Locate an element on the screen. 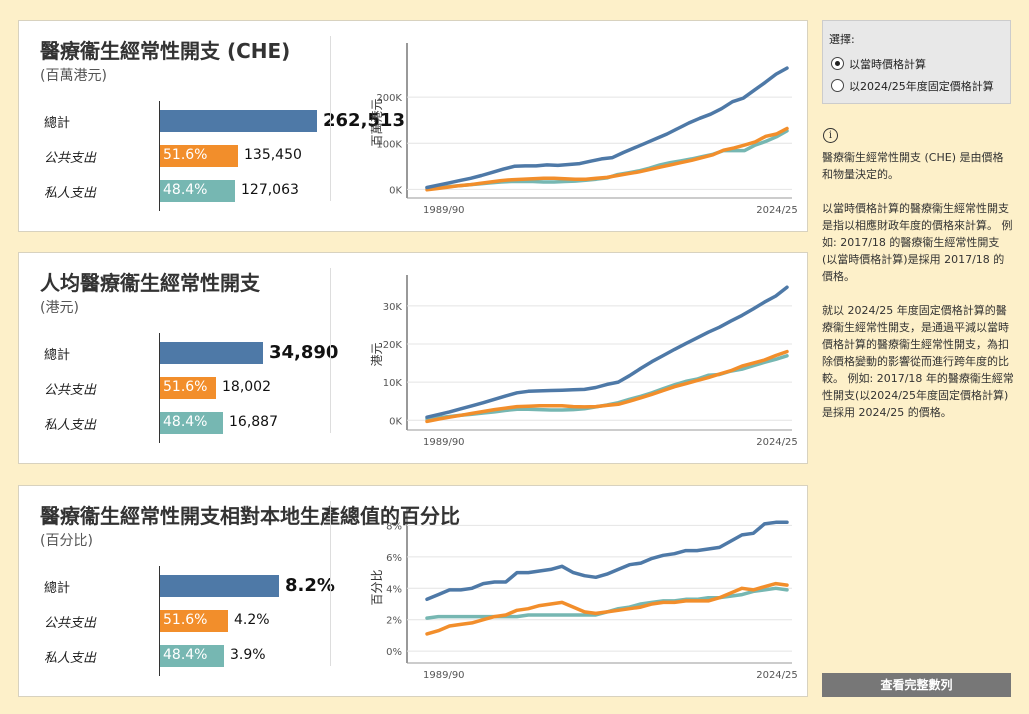  total-value: 34,890 is located at coordinates (304, 352).